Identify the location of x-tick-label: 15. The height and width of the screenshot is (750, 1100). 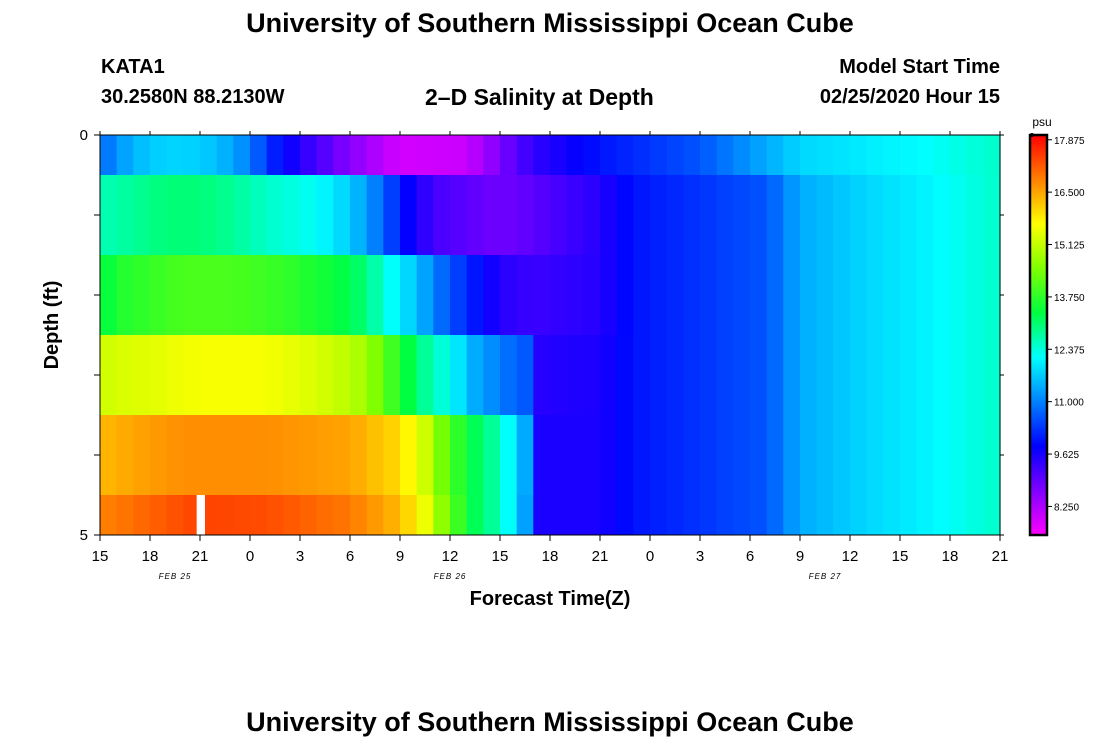
(100, 556).